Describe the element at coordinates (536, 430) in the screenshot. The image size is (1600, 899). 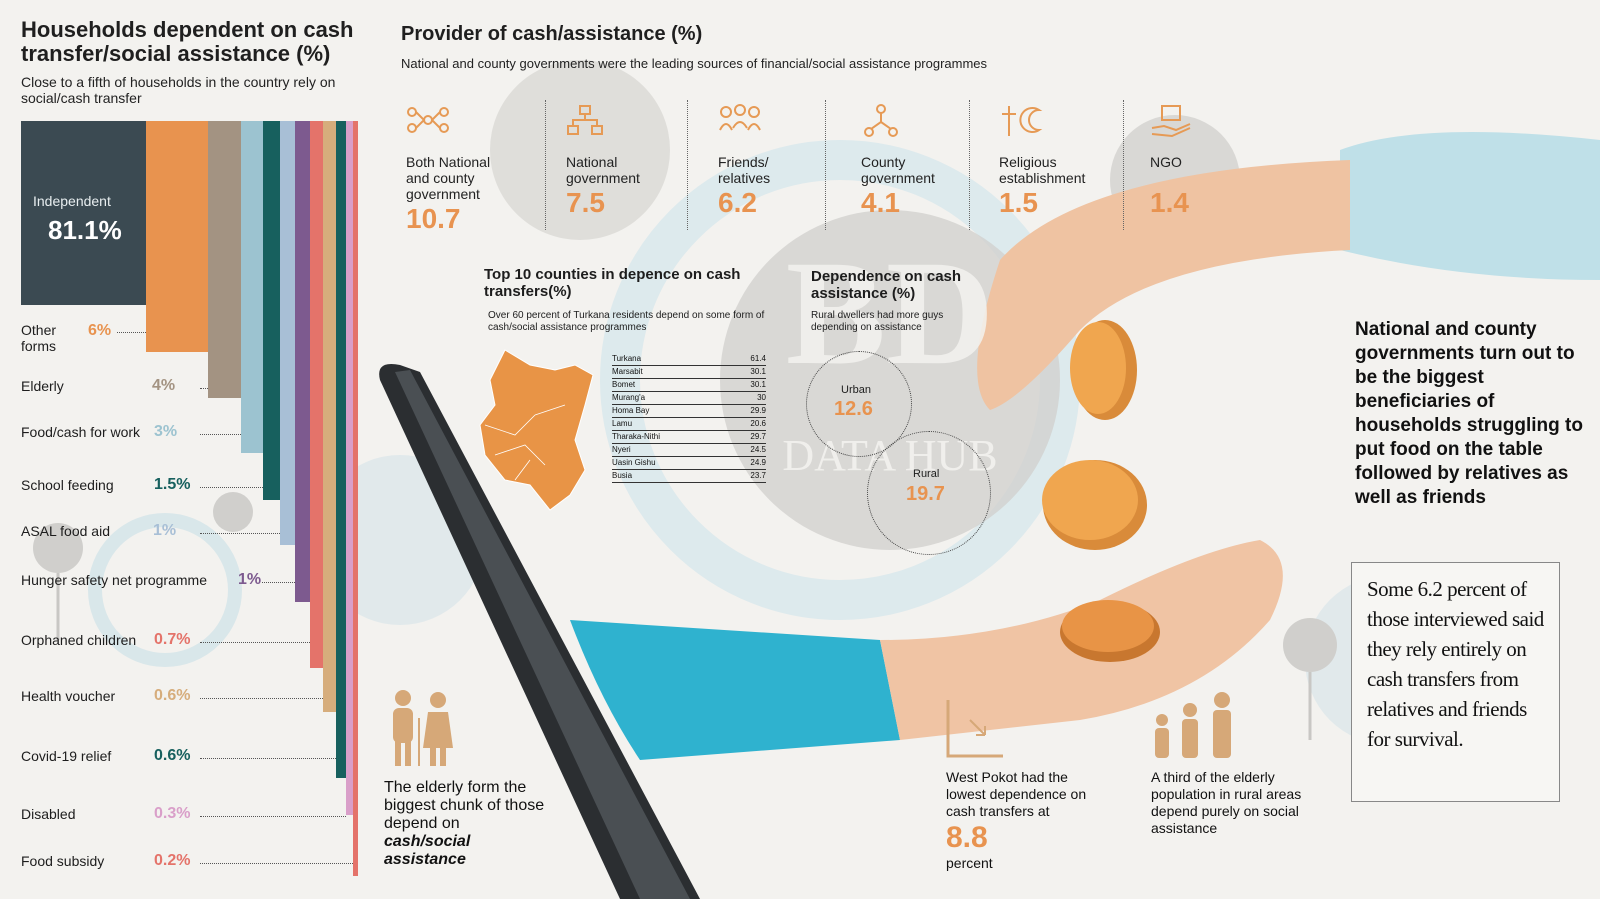
I see `kenya-map` at that location.